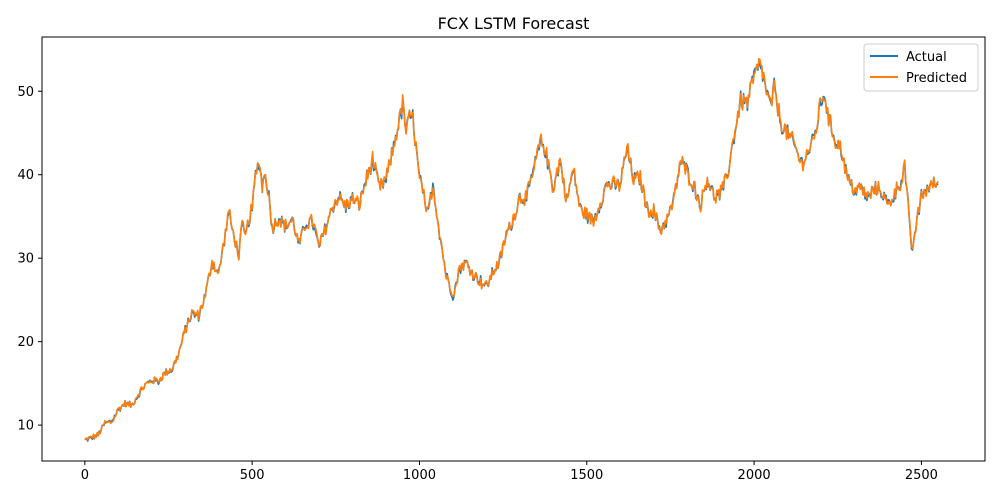 This screenshot has height=500, width=1000. I want to click on x-tick-label: 2500, so click(921, 475).